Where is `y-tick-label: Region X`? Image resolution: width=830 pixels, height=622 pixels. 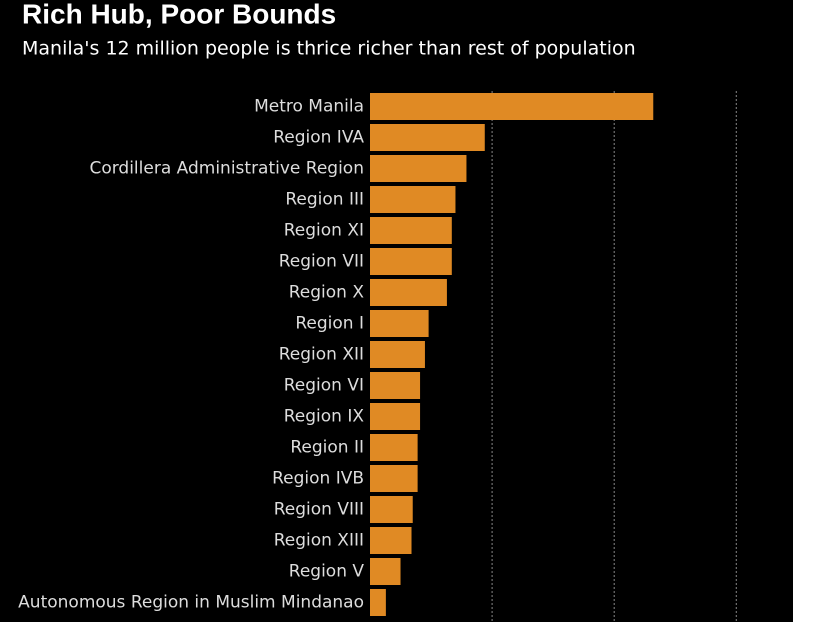 y-tick-label: Region X is located at coordinates (327, 293).